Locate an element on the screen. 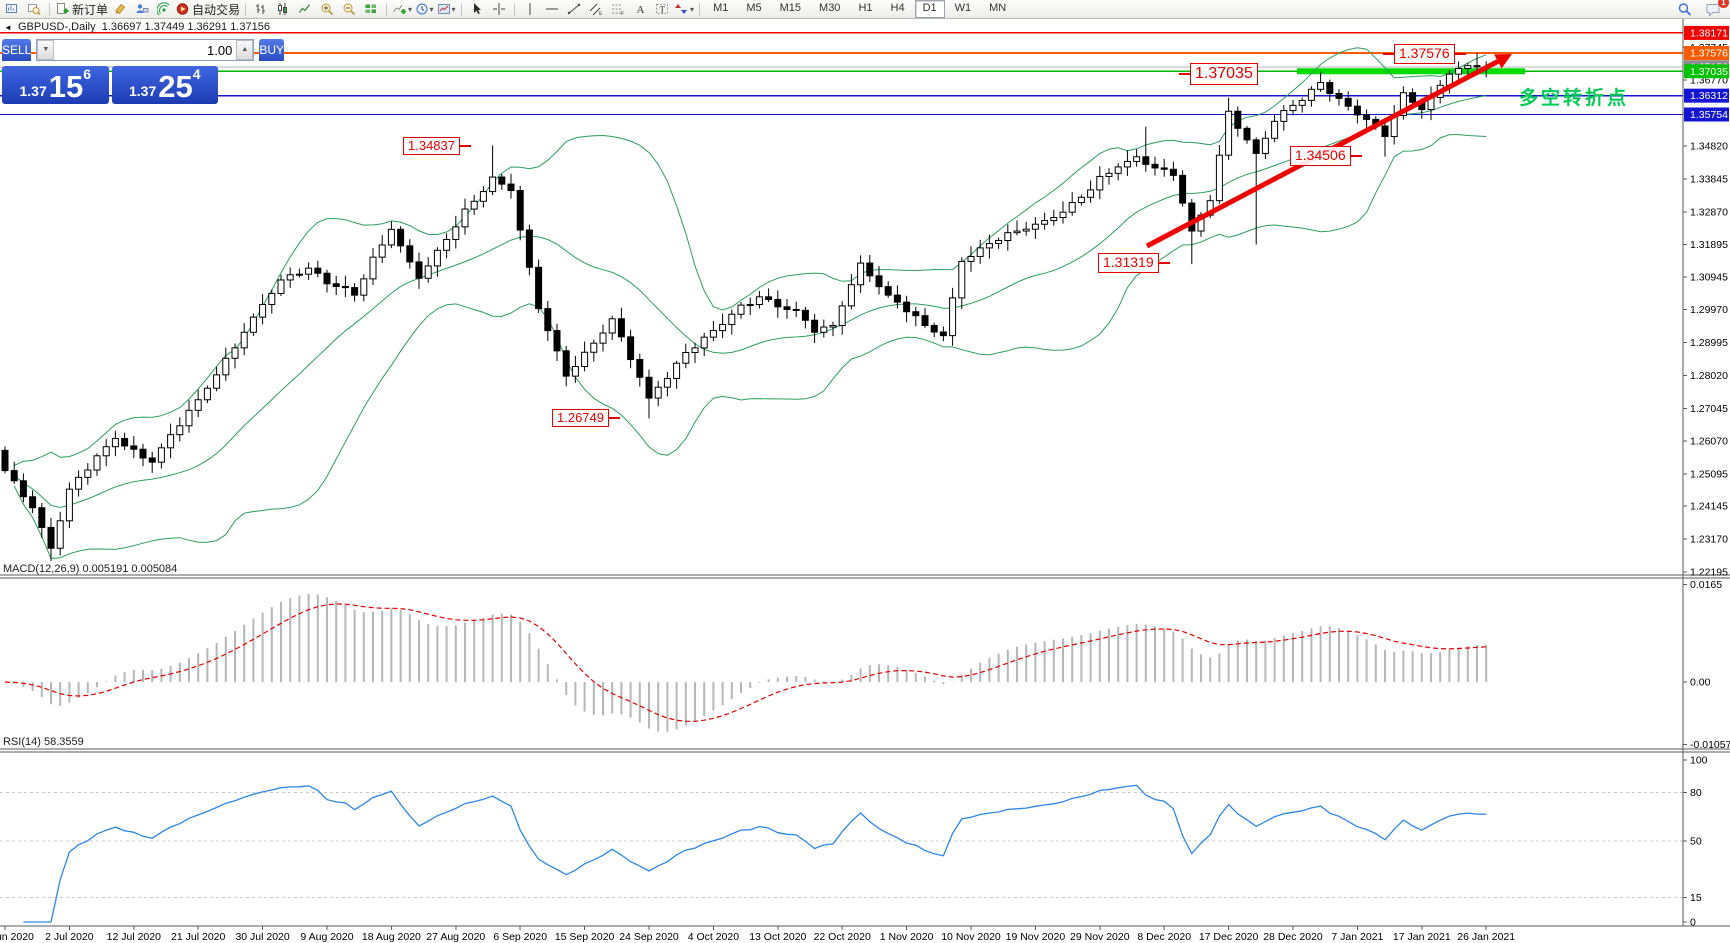 The width and height of the screenshot is (1730, 943). tab-timeframe-m5: M5 is located at coordinates (754, 8).